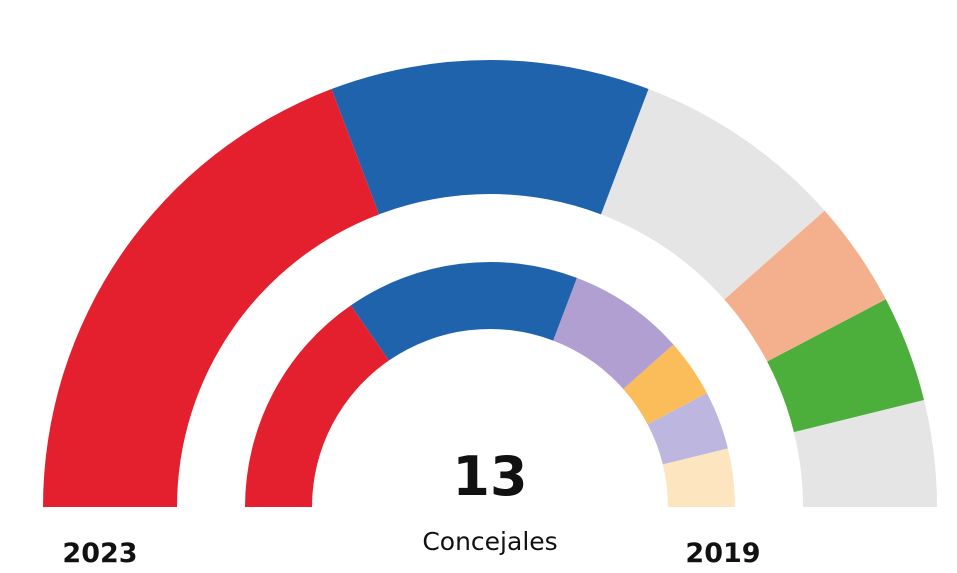  I want to click on ring-label: 2023, so click(99, 553).